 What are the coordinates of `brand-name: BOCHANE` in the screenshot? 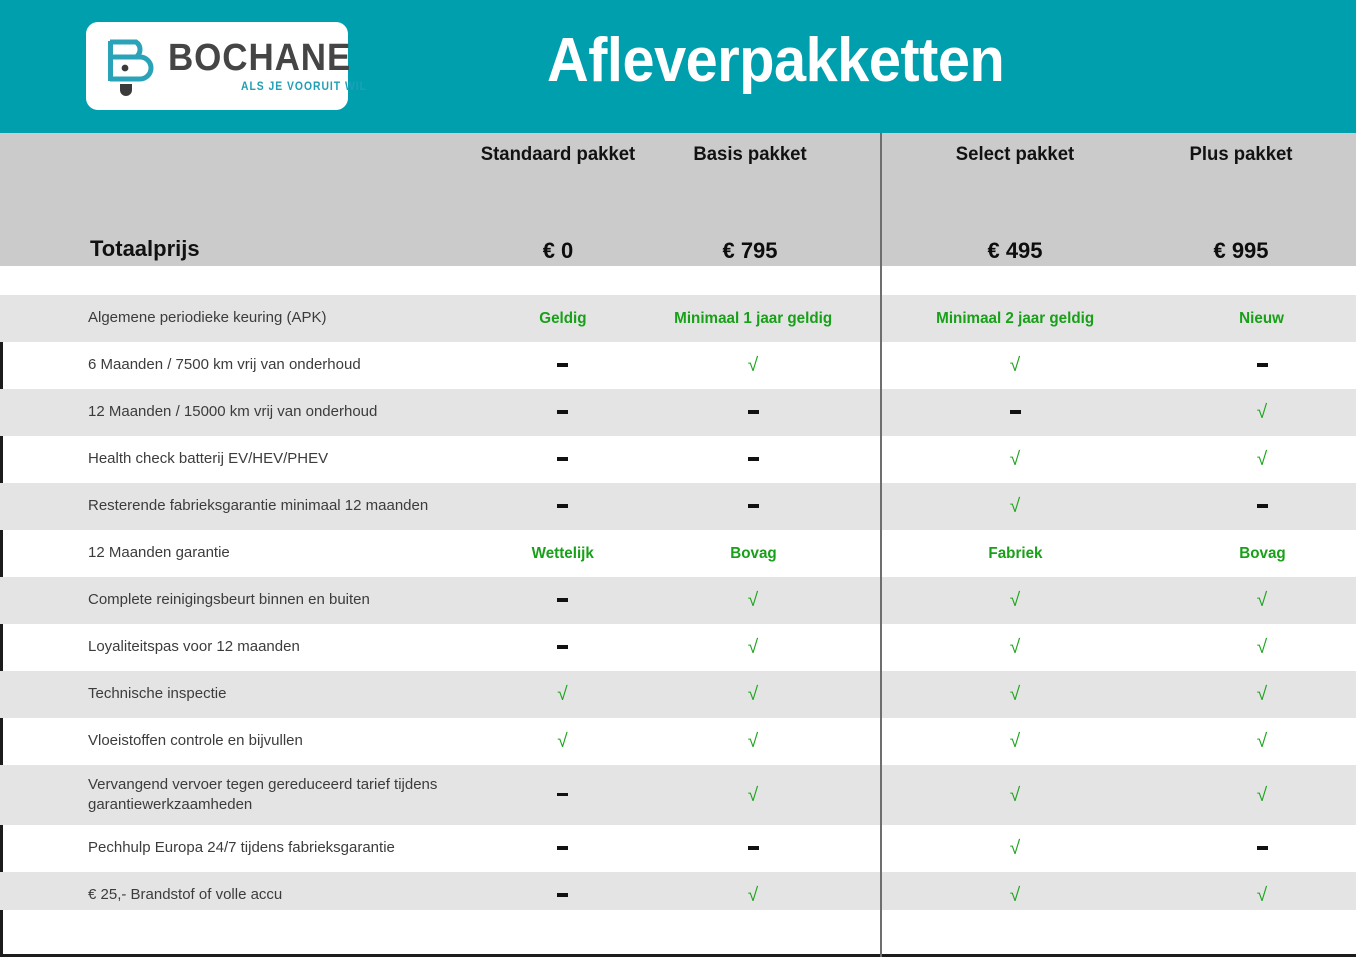 It's located at (260, 58).